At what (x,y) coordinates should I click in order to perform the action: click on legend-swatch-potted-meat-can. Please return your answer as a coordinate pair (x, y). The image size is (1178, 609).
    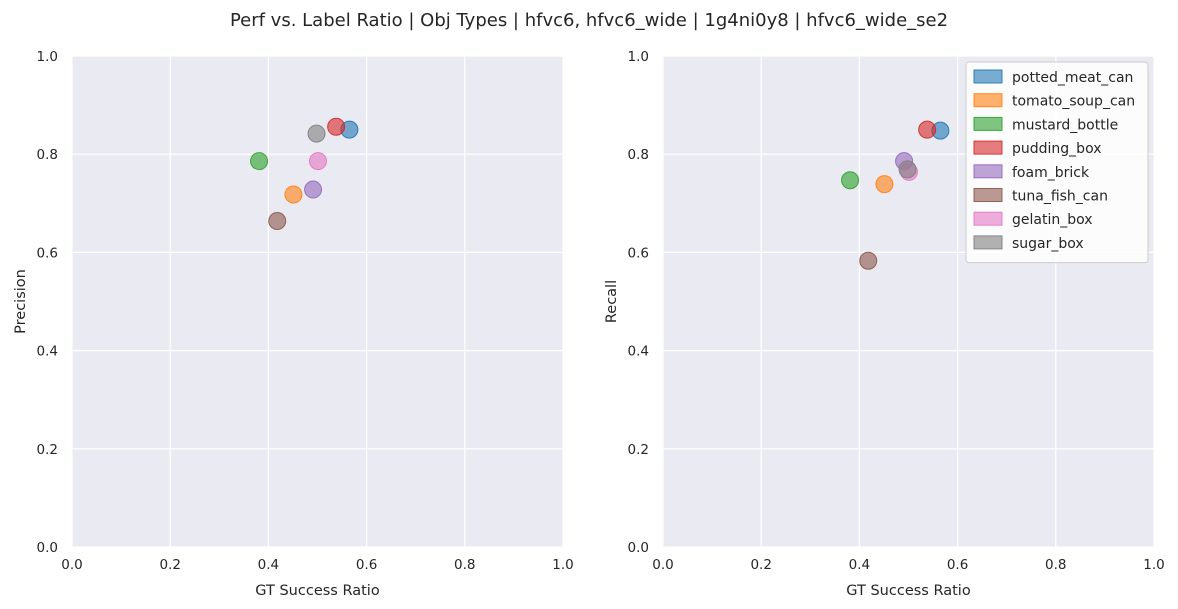
    Looking at the image, I should click on (988, 76).